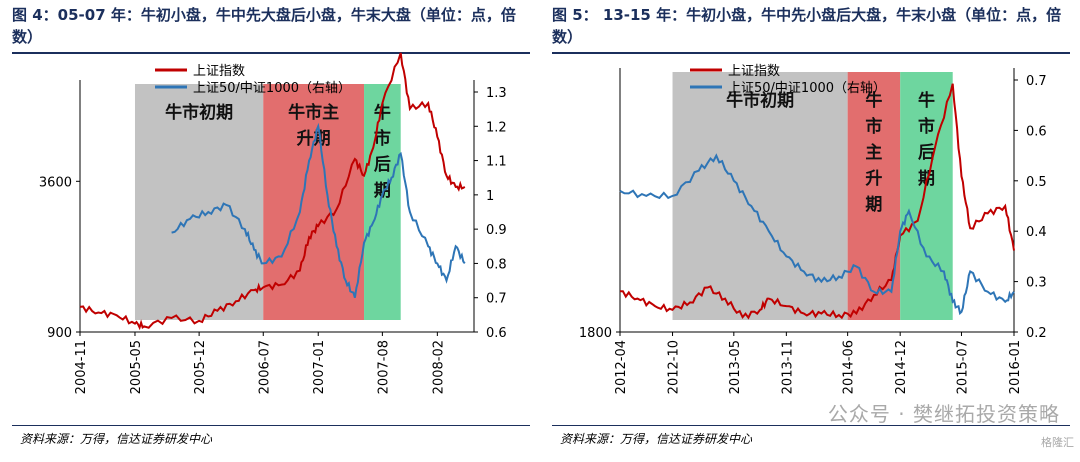  What do you see at coordinates (496, 264) in the screenshot?
I see `right-tick-label: 0.8` at bounding box center [496, 264].